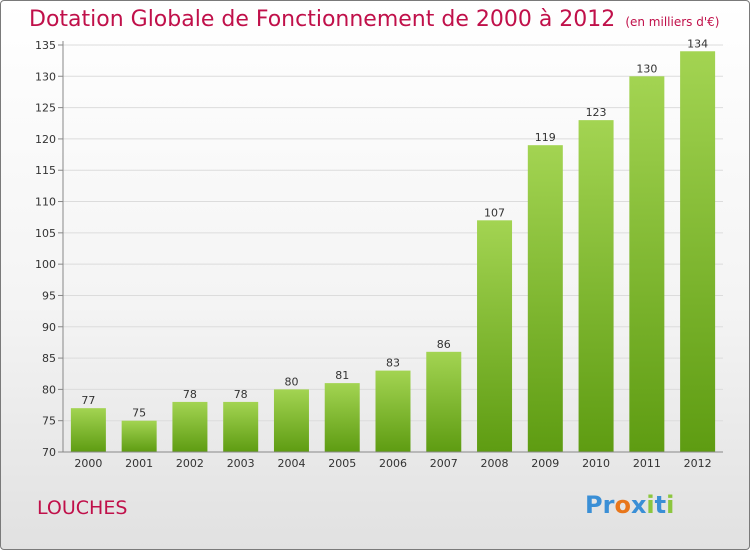  What do you see at coordinates (494, 212) in the screenshot?
I see `value-label: 107` at bounding box center [494, 212].